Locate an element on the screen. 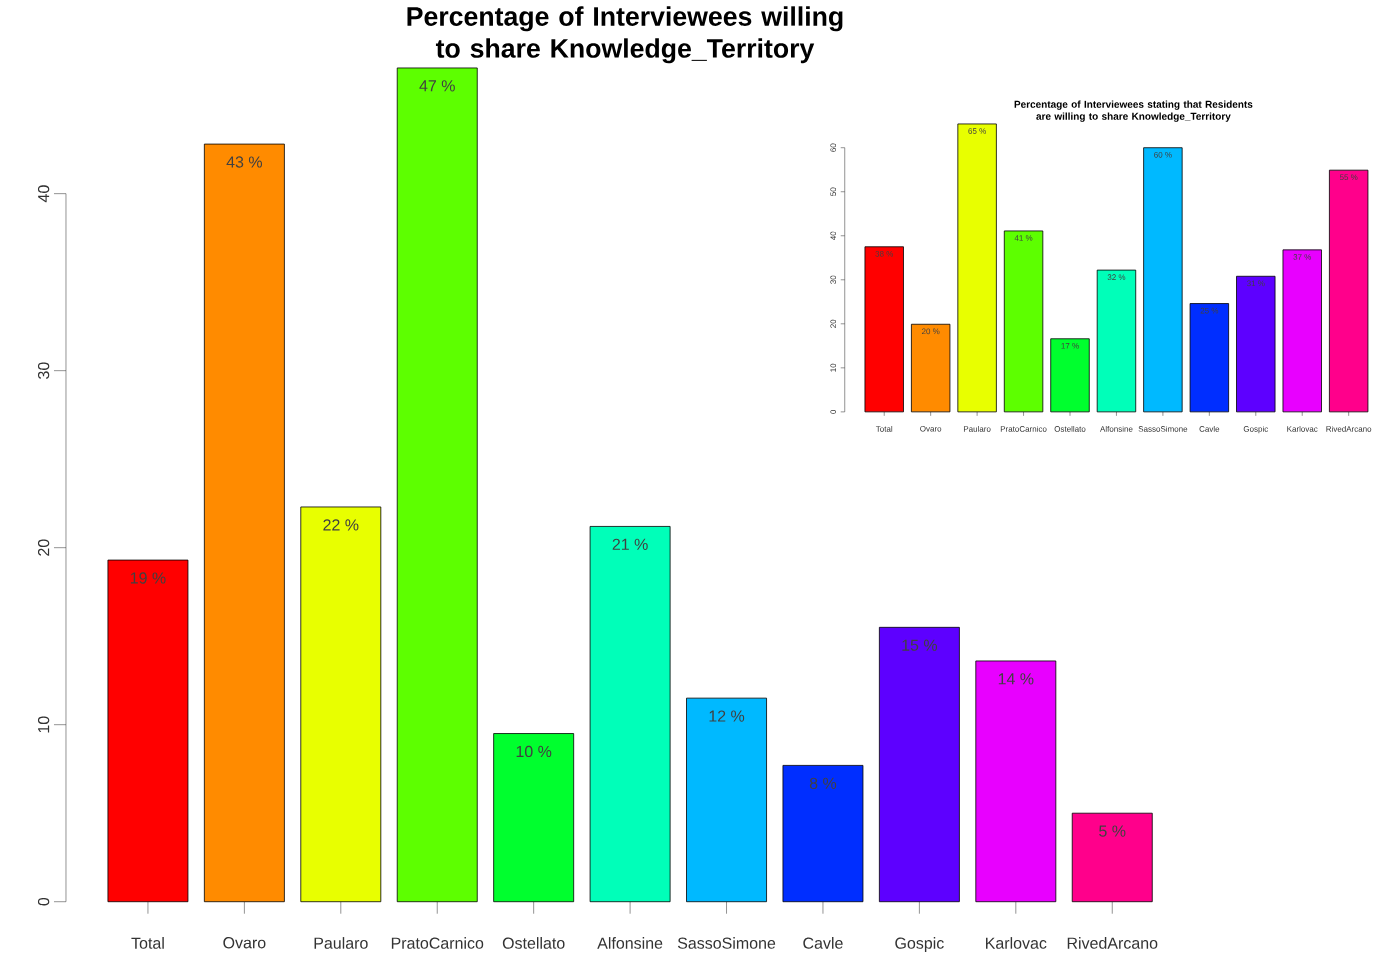  data-label: 5 % is located at coordinates (1112, 831).